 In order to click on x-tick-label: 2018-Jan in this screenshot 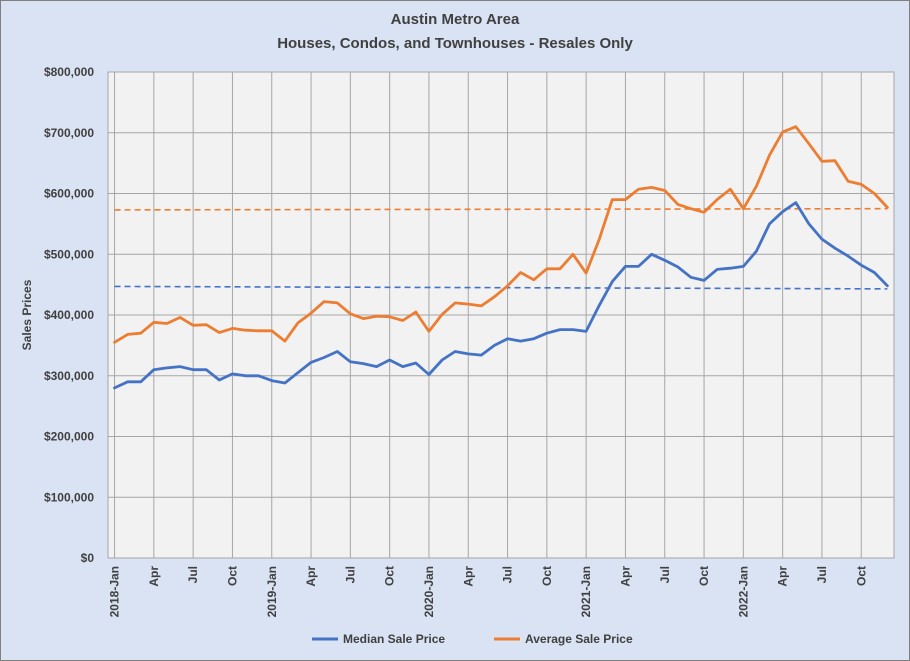, I will do `click(115, 591)`.